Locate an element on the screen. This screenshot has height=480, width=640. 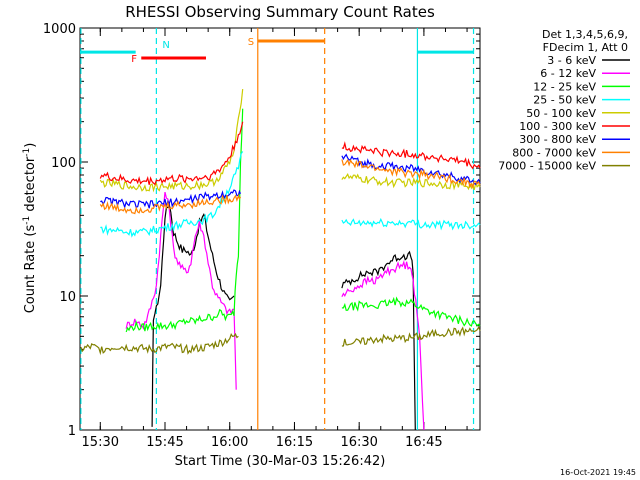
x-tick-label: 15:45 is located at coordinates (164, 442).